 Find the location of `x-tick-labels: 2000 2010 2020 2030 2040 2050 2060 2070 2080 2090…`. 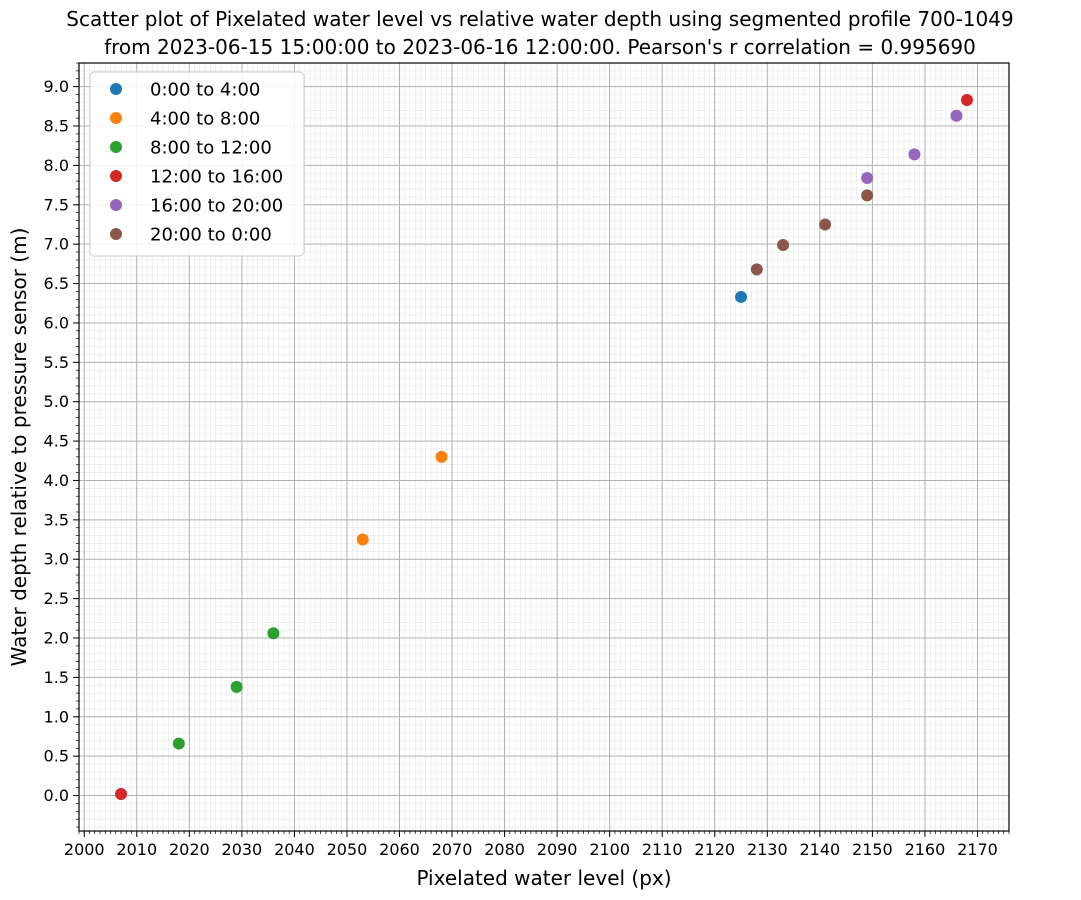

x-tick-labels: 2000 2010 2020 2030 2040 2050 2060 2070 2080 2090… is located at coordinates (531, 849).